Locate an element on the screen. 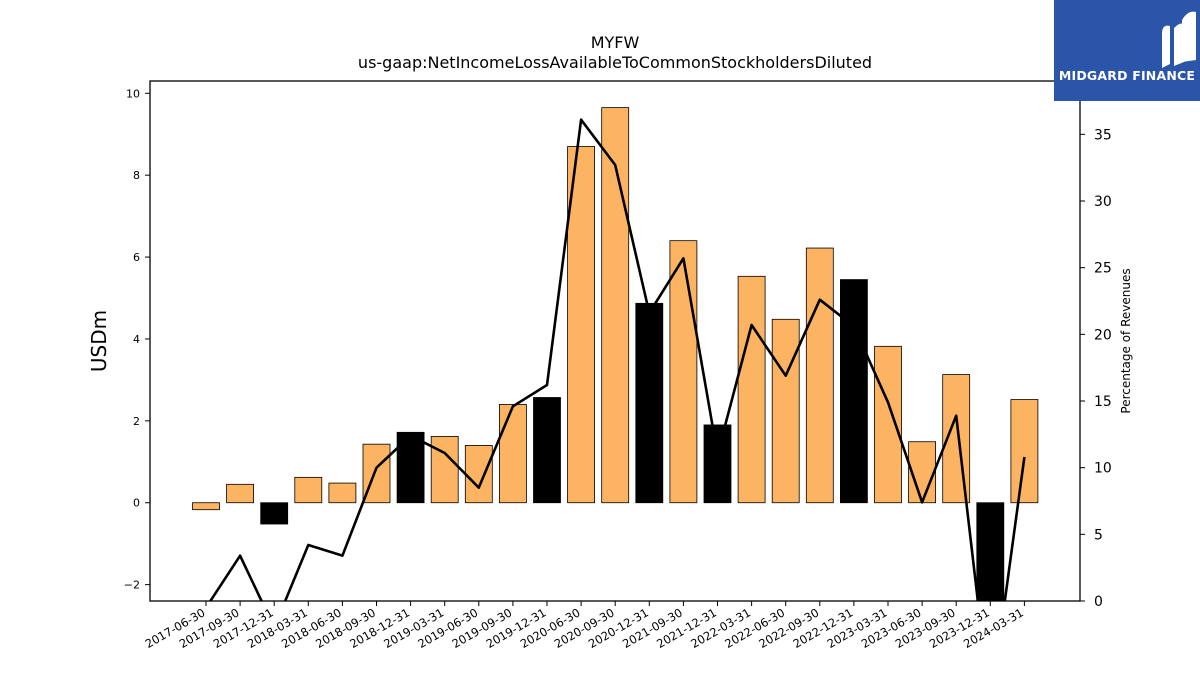 The width and height of the screenshot is (1200, 675). y2-tick-label: 5 is located at coordinates (1098, 535).